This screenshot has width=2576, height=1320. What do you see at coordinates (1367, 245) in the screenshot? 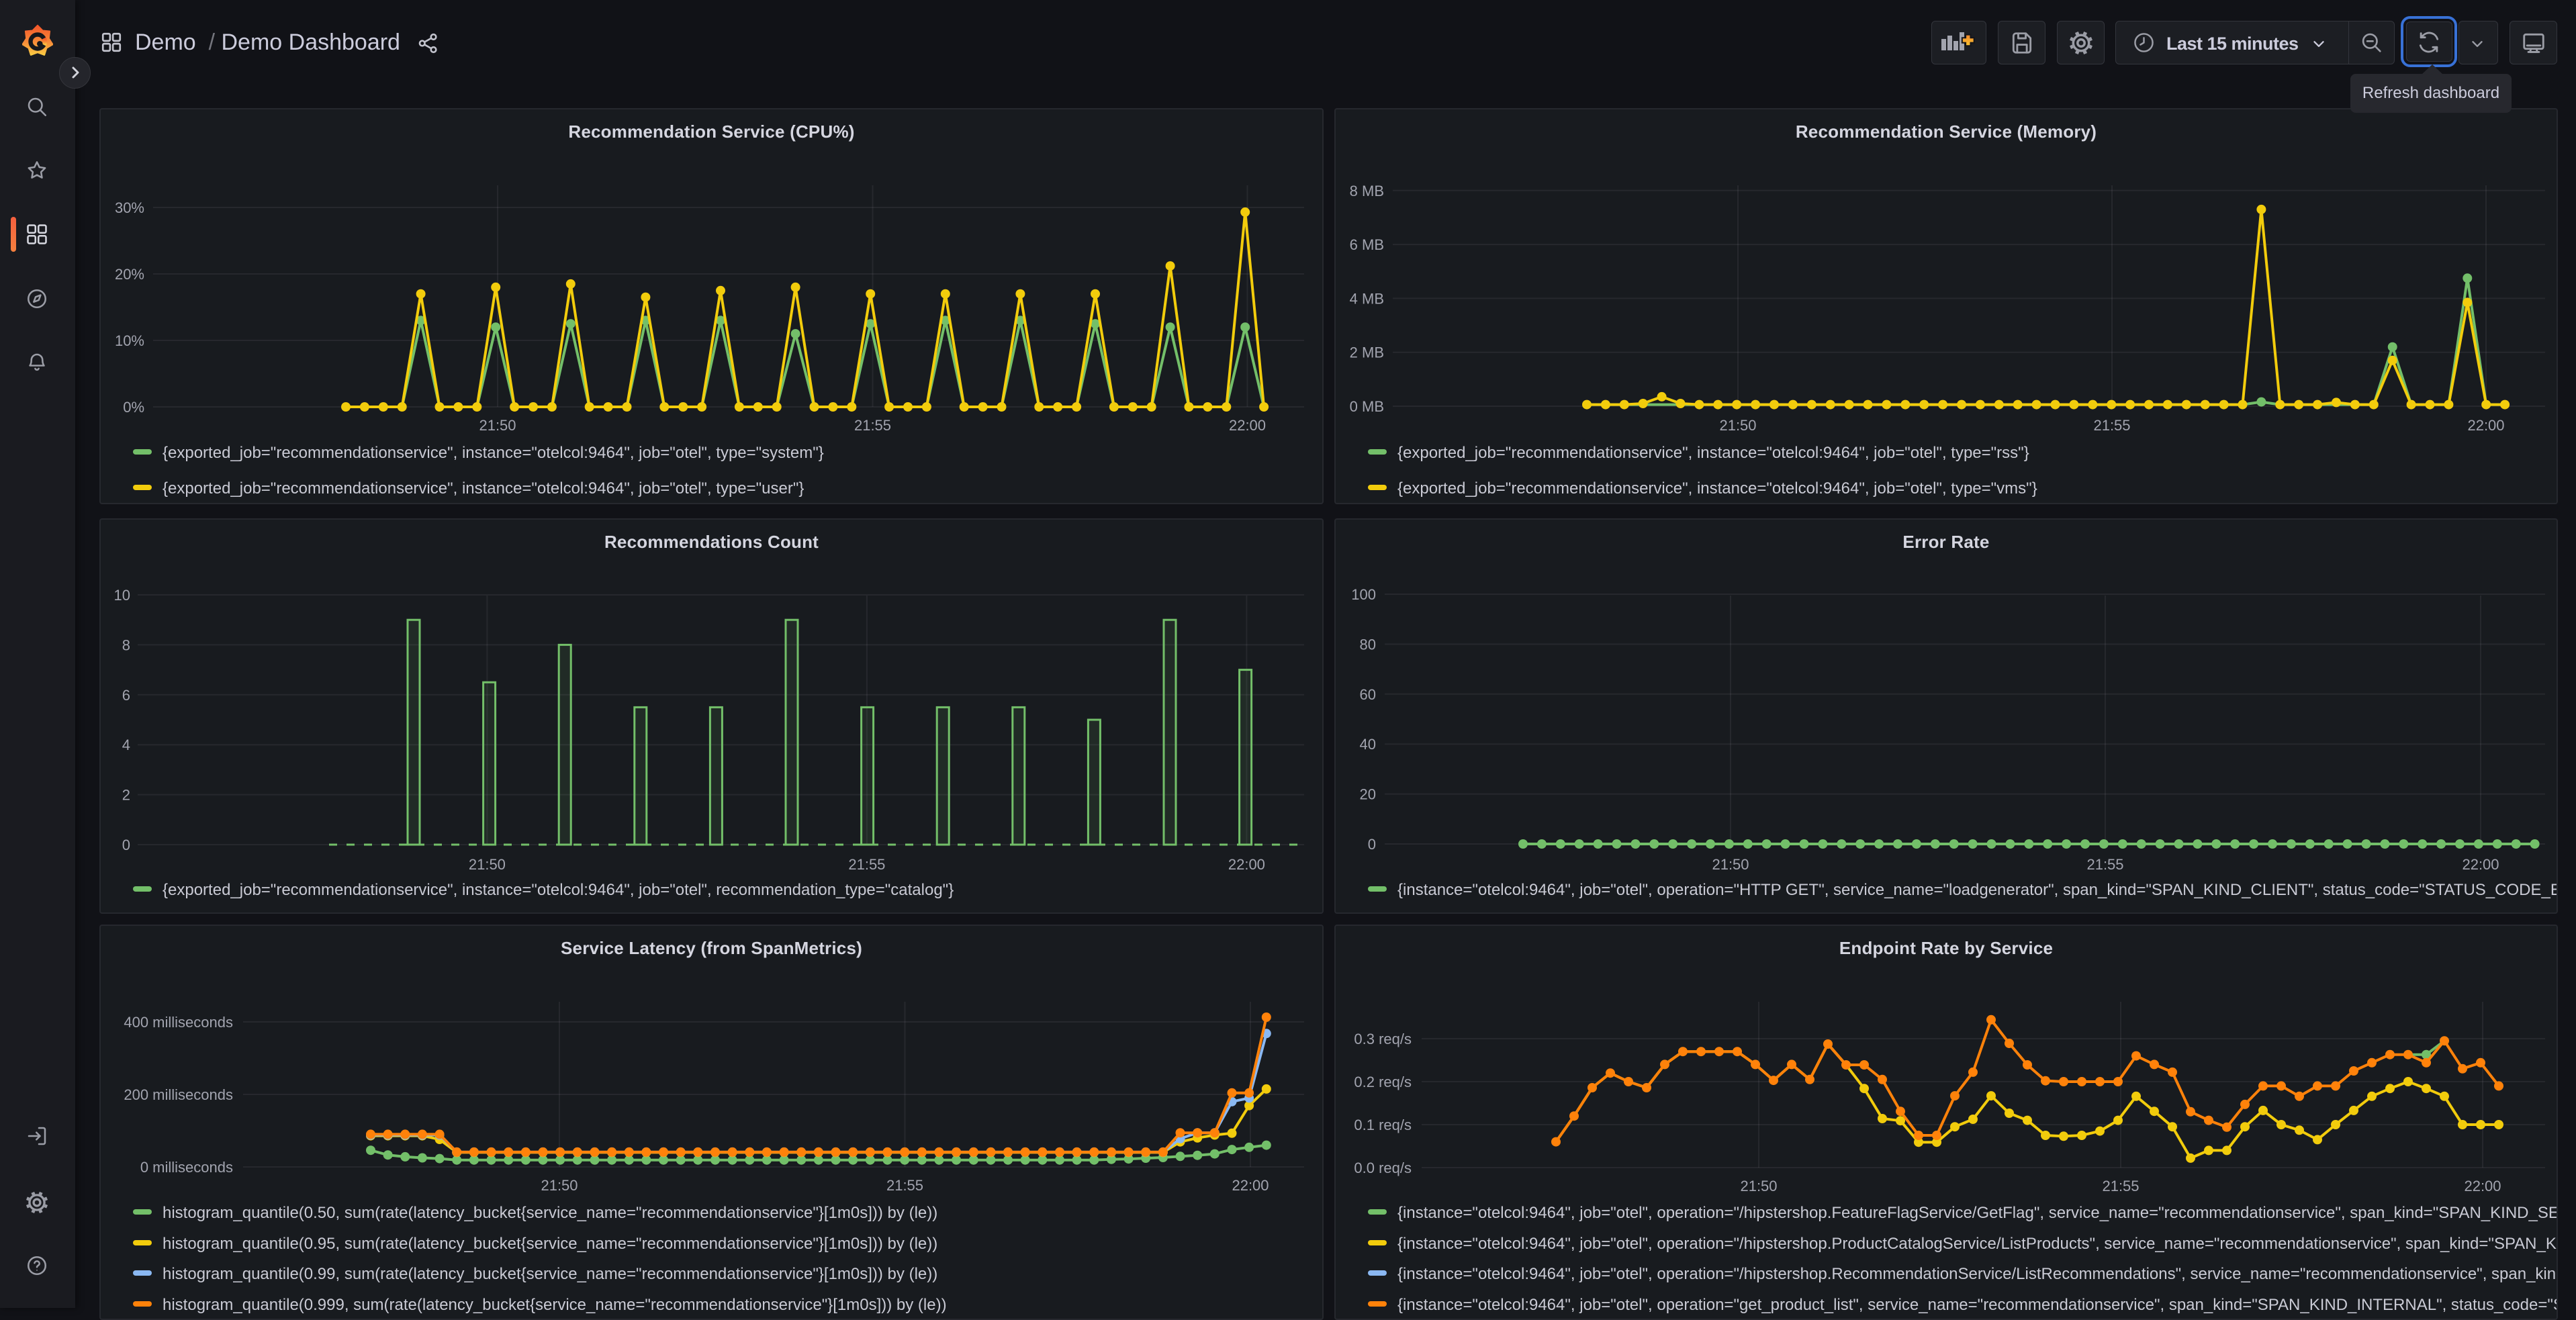
I see `svg-text: 6 MB` at bounding box center [1367, 245].